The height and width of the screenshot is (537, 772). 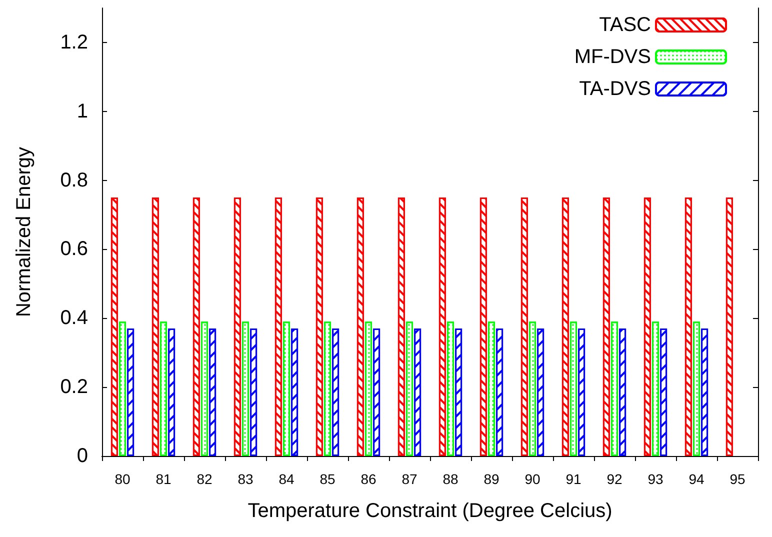 I want to click on x-tick-label: 90, so click(x=532, y=479).